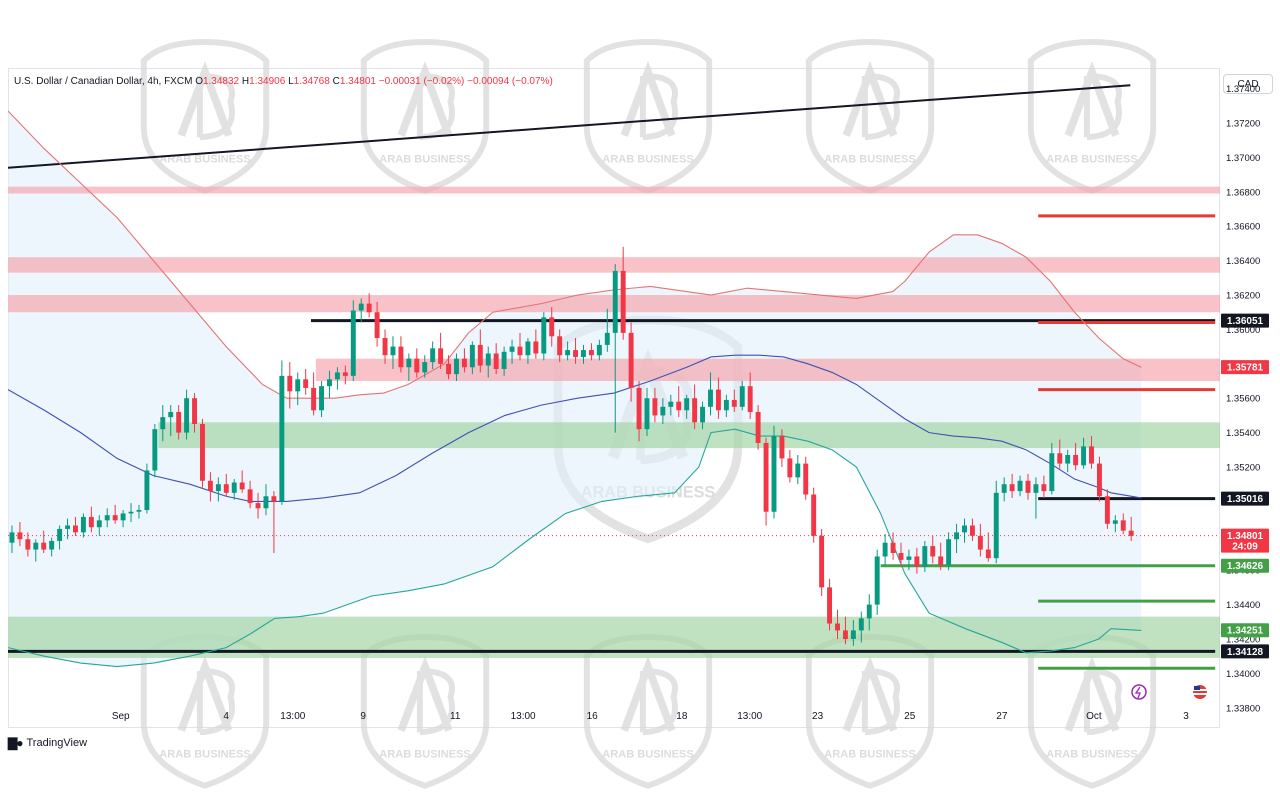 This screenshot has width=1280, height=803. Describe the element at coordinates (1243, 330) in the screenshot. I see `y-tick-label: 1.36000` at that location.